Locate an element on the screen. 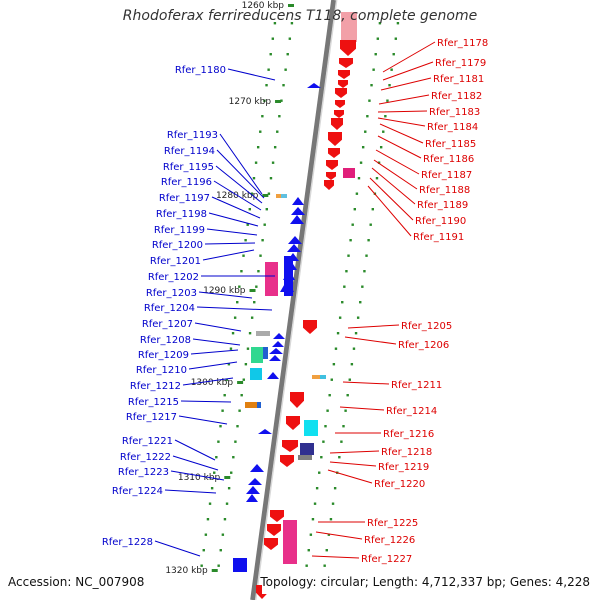 The width and height of the screenshot is (600, 600). accession-text: Accession: NC_007908 is located at coordinates (76, 582).